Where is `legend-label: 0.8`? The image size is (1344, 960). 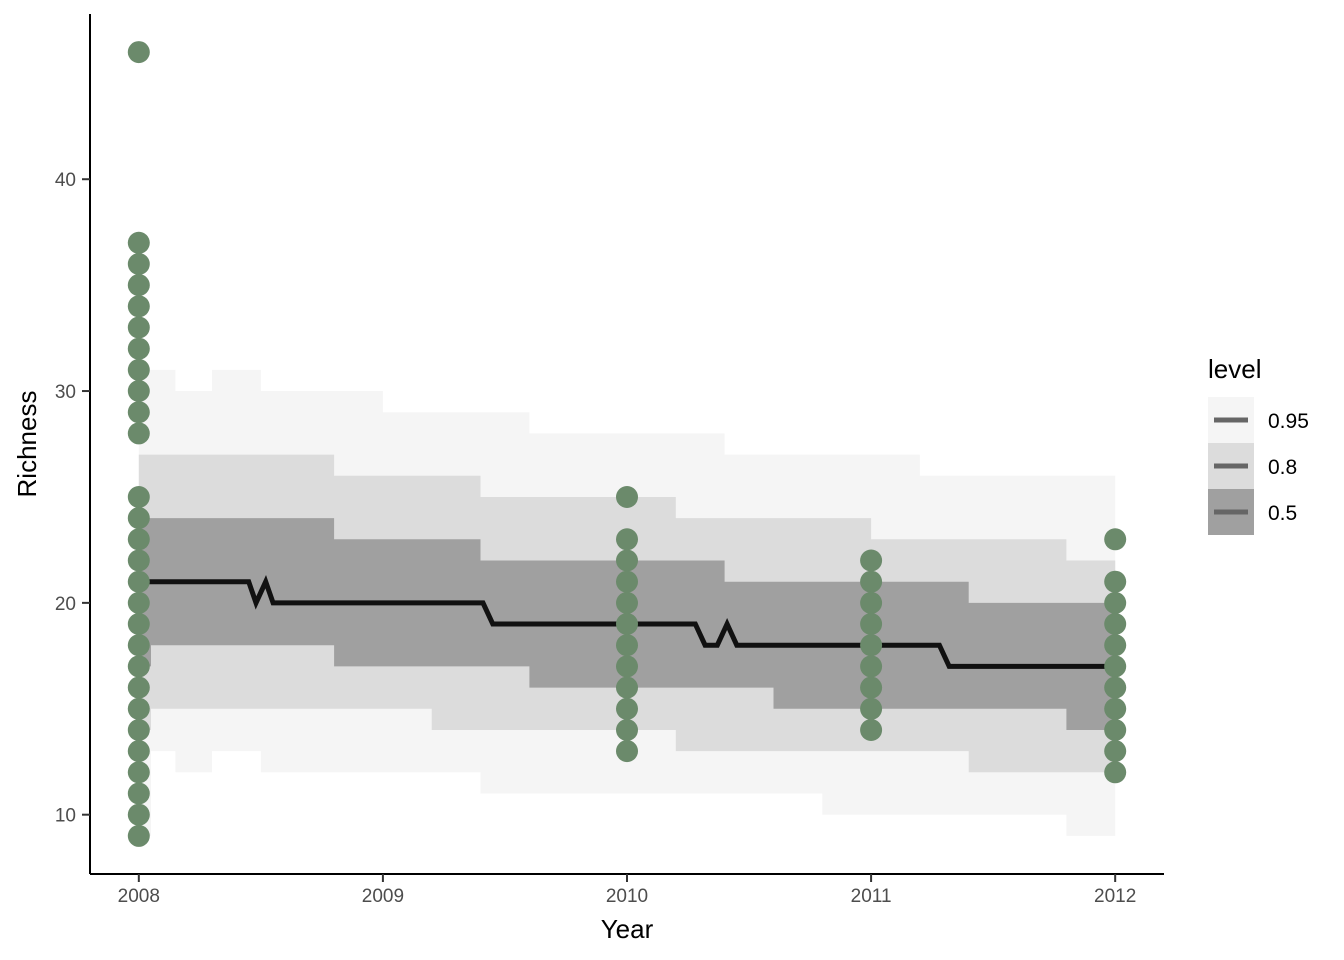
legend-label: 0.8 is located at coordinates (1282, 467).